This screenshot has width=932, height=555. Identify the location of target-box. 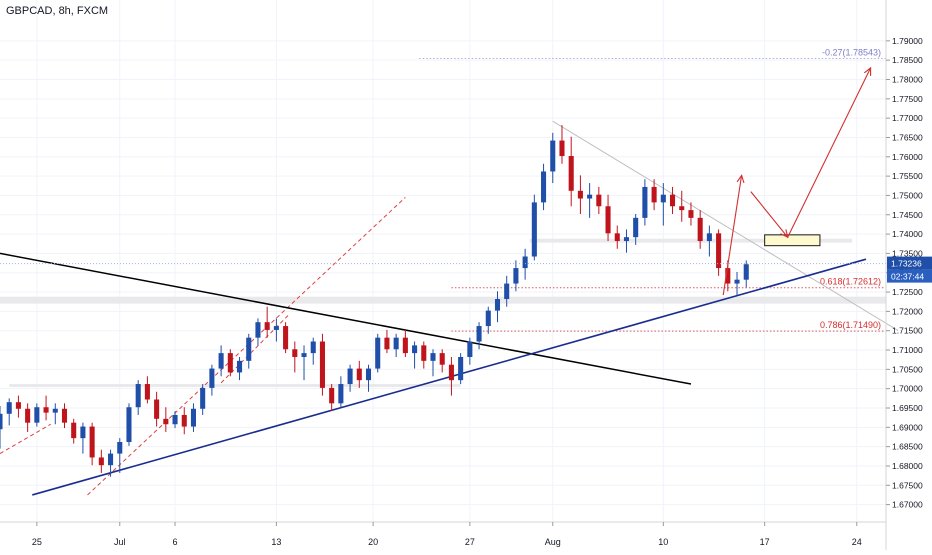
(792, 240).